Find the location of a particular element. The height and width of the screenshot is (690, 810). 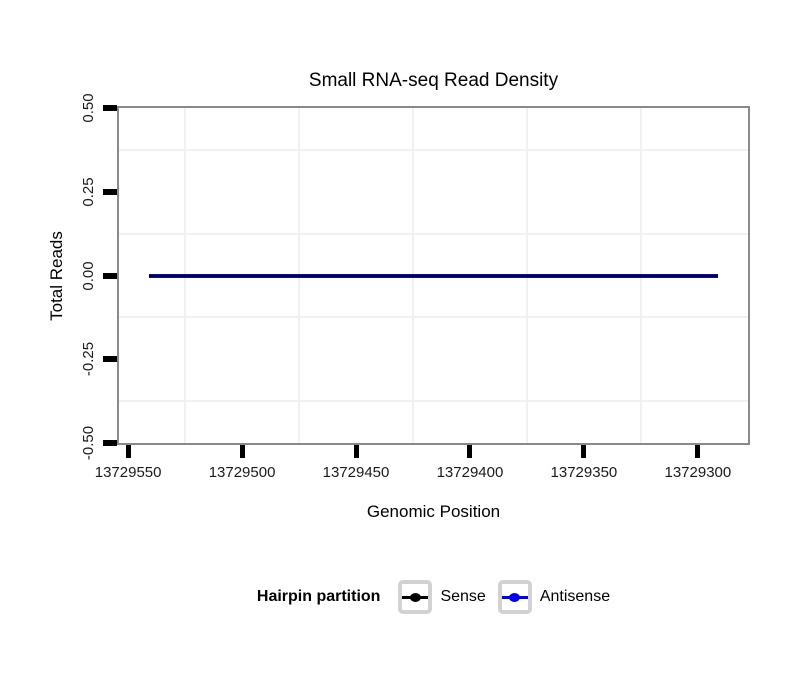

chart-title: Small RNA-seq Read Density is located at coordinates (433, 80).